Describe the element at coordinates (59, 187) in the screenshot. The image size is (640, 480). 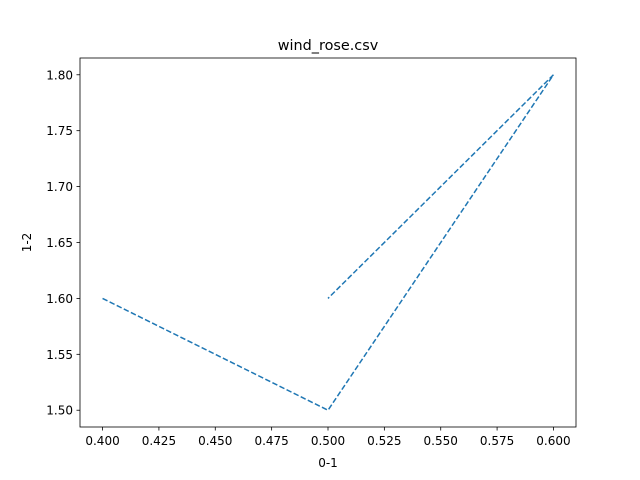
I see `y-tick-label: 1.70` at that location.